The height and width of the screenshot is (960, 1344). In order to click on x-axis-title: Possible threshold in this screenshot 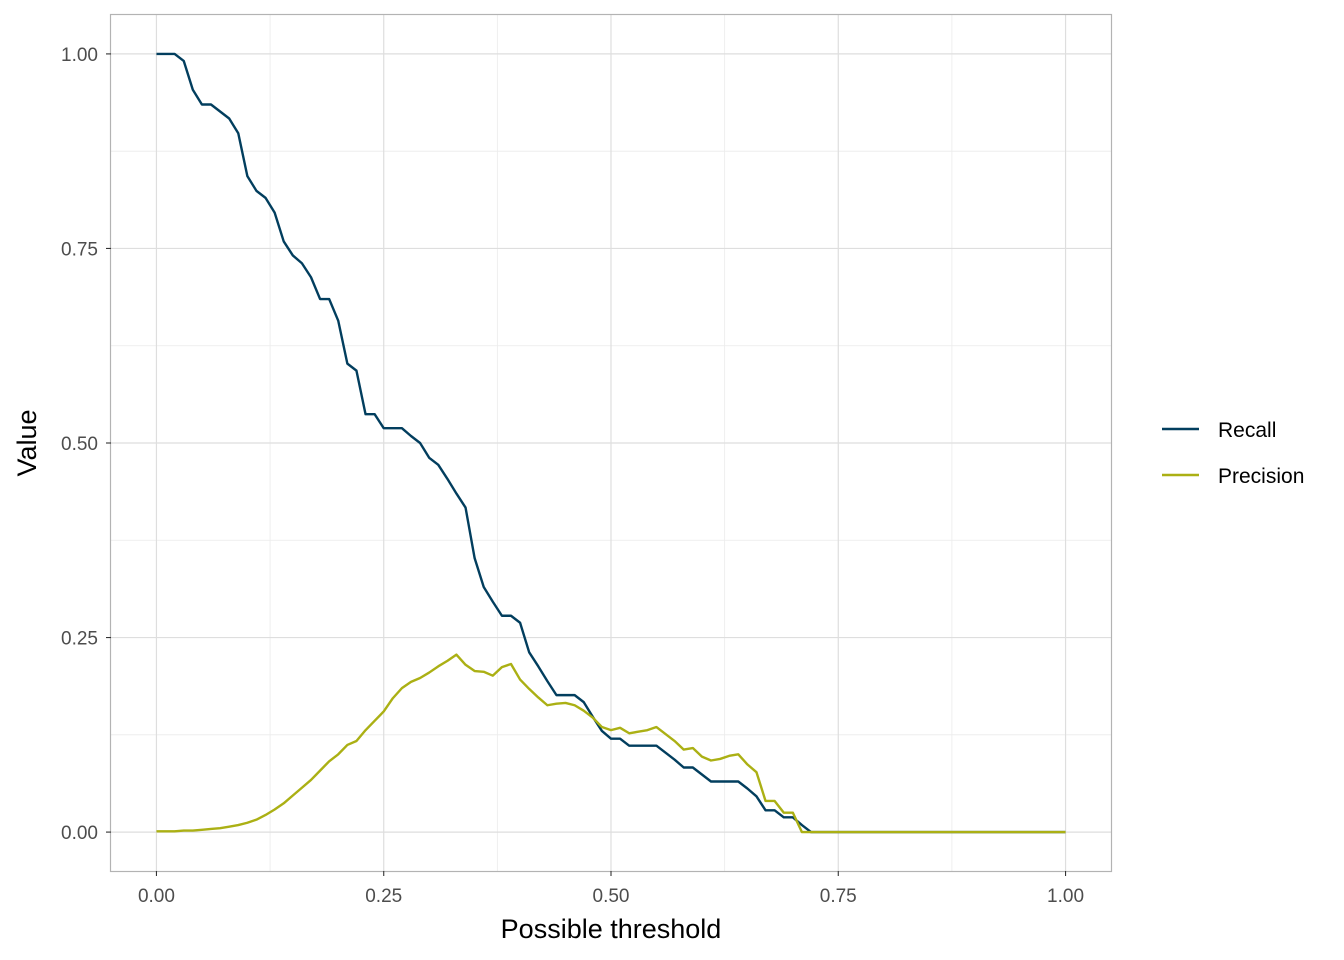, I will do `click(611, 929)`.